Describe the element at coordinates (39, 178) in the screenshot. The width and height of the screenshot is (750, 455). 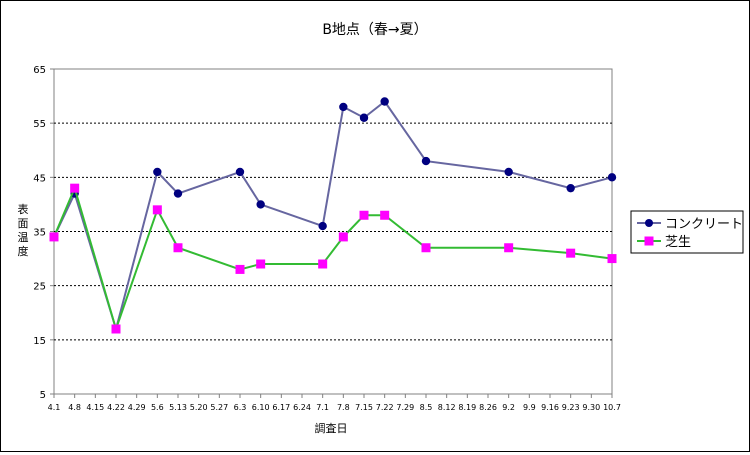
I see `y-tick-label: 45` at that location.